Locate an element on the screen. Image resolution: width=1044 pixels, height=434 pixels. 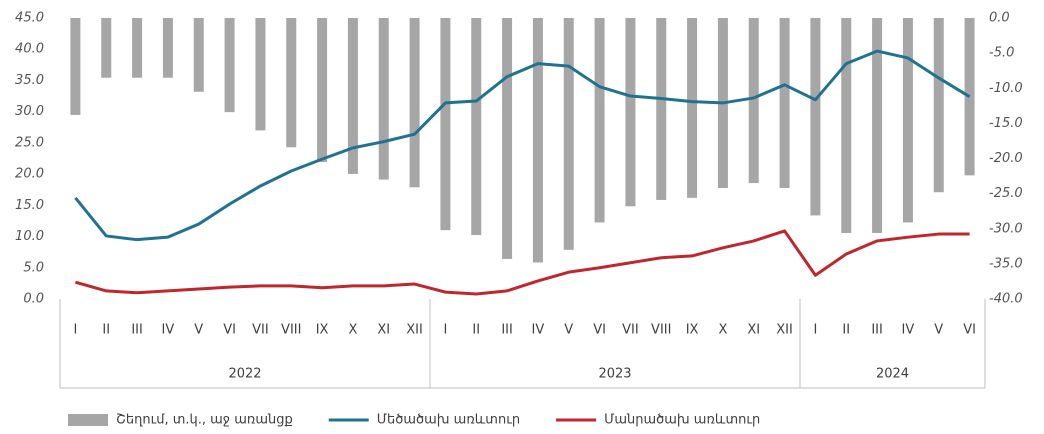
y2-tick-label: -5.0 is located at coordinates (1001, 53).